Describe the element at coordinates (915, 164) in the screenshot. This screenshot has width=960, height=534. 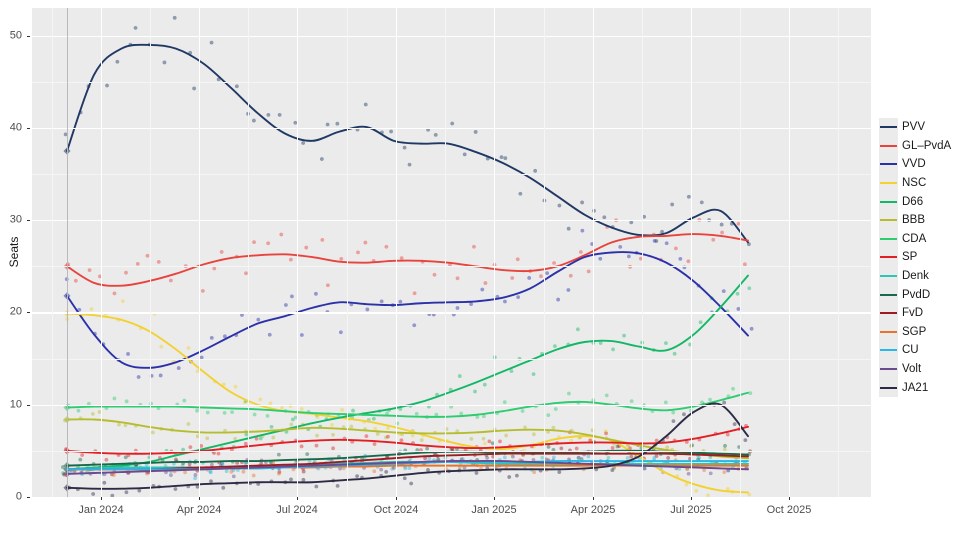
I see `legend-item-vvd: VVD` at that location.